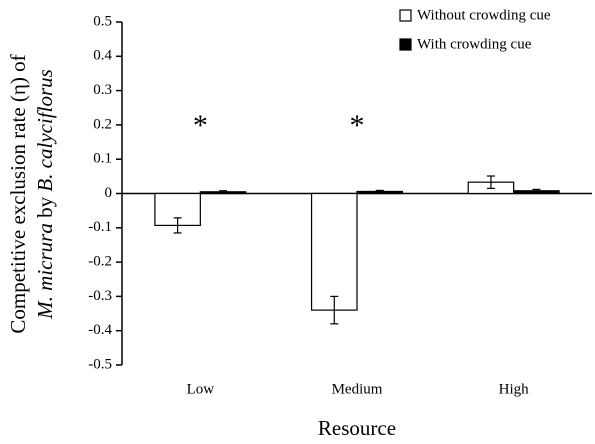 The image size is (595, 444). Describe the element at coordinates (100, 227) in the screenshot. I see `y-tick-label: -0.1` at that location.